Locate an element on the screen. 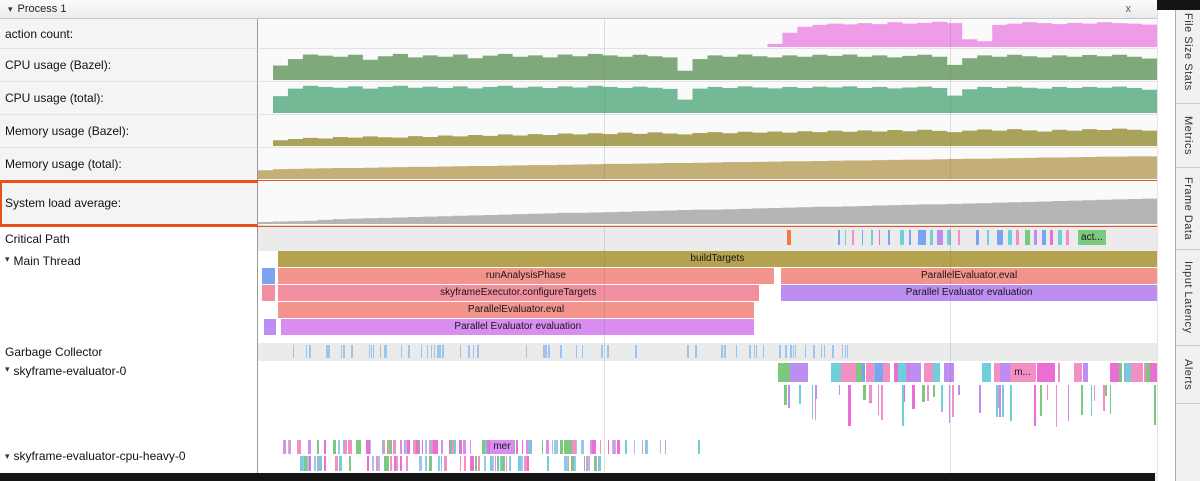  sidebar-tab-file-size-stats: File Size Stats is located at coordinates (1188, 52).